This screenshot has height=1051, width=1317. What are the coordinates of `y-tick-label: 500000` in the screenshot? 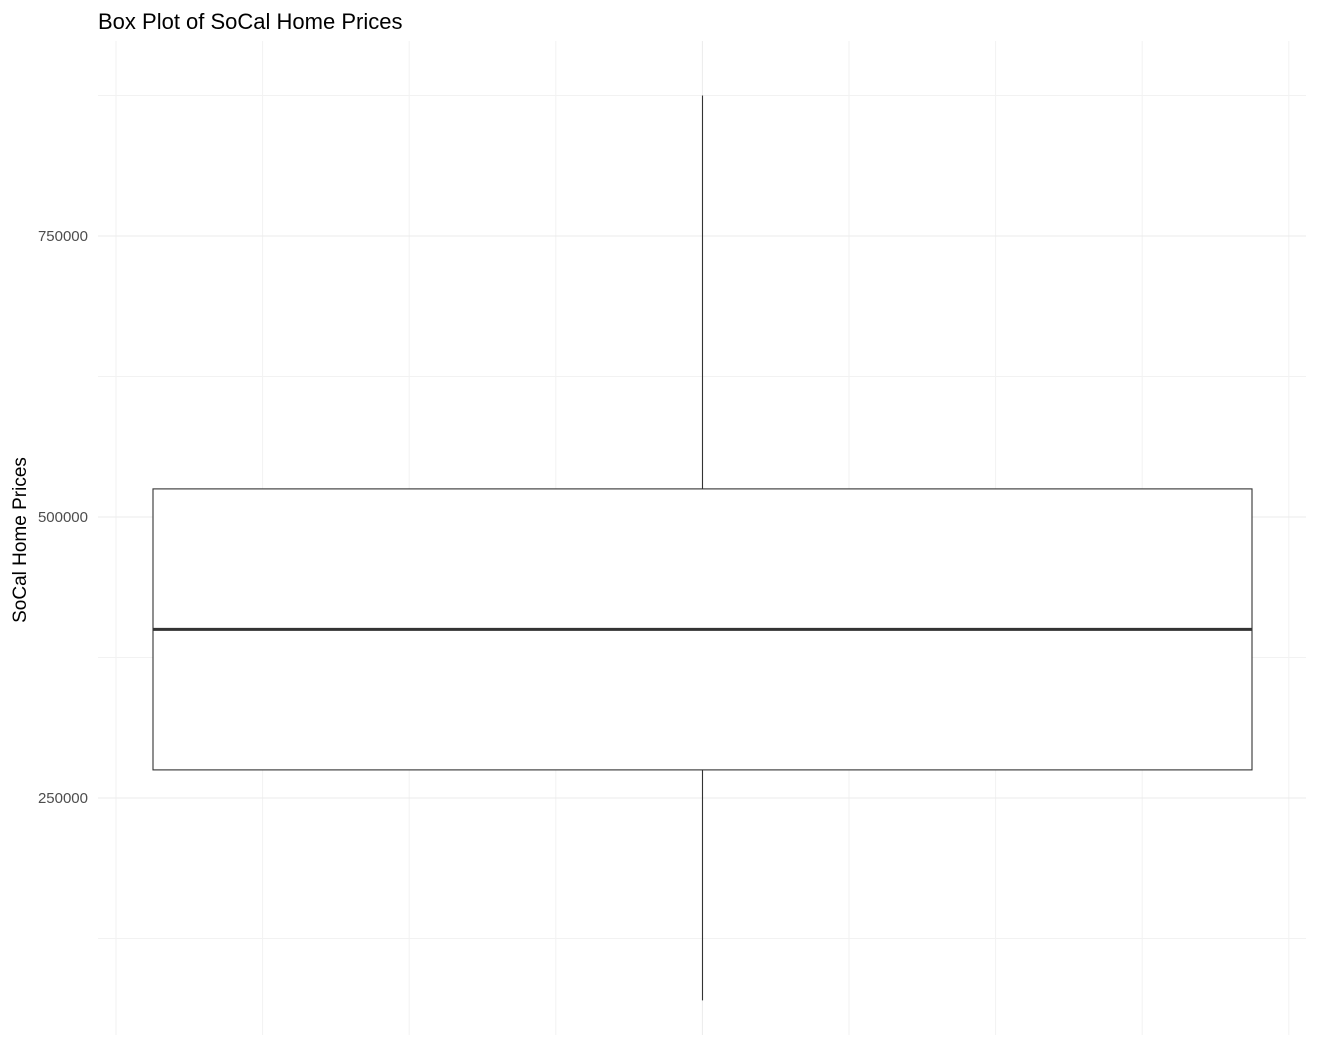 It's located at (63, 517).